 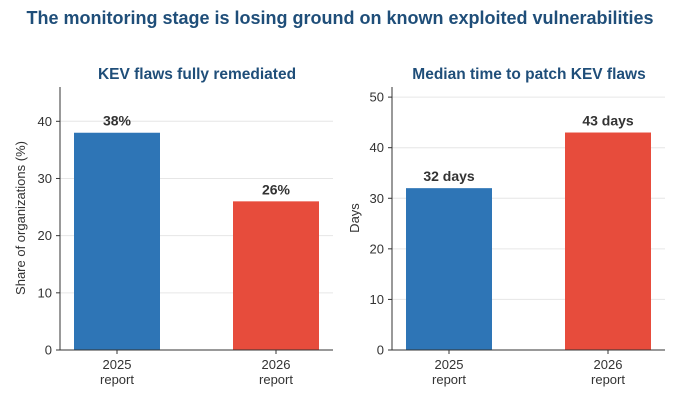 What do you see at coordinates (117, 364) in the screenshot?
I see `left-x-tick-label: 2025` at bounding box center [117, 364].